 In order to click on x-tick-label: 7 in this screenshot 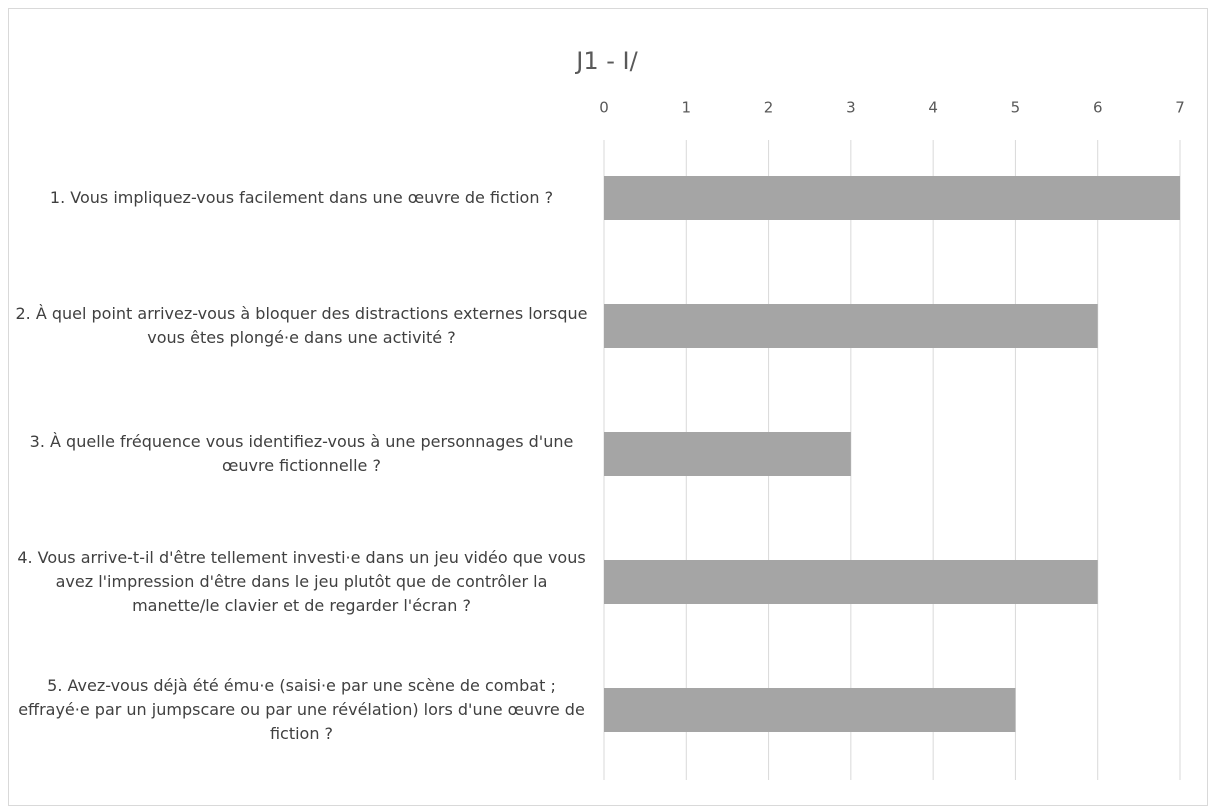, I will do `click(1180, 108)`.